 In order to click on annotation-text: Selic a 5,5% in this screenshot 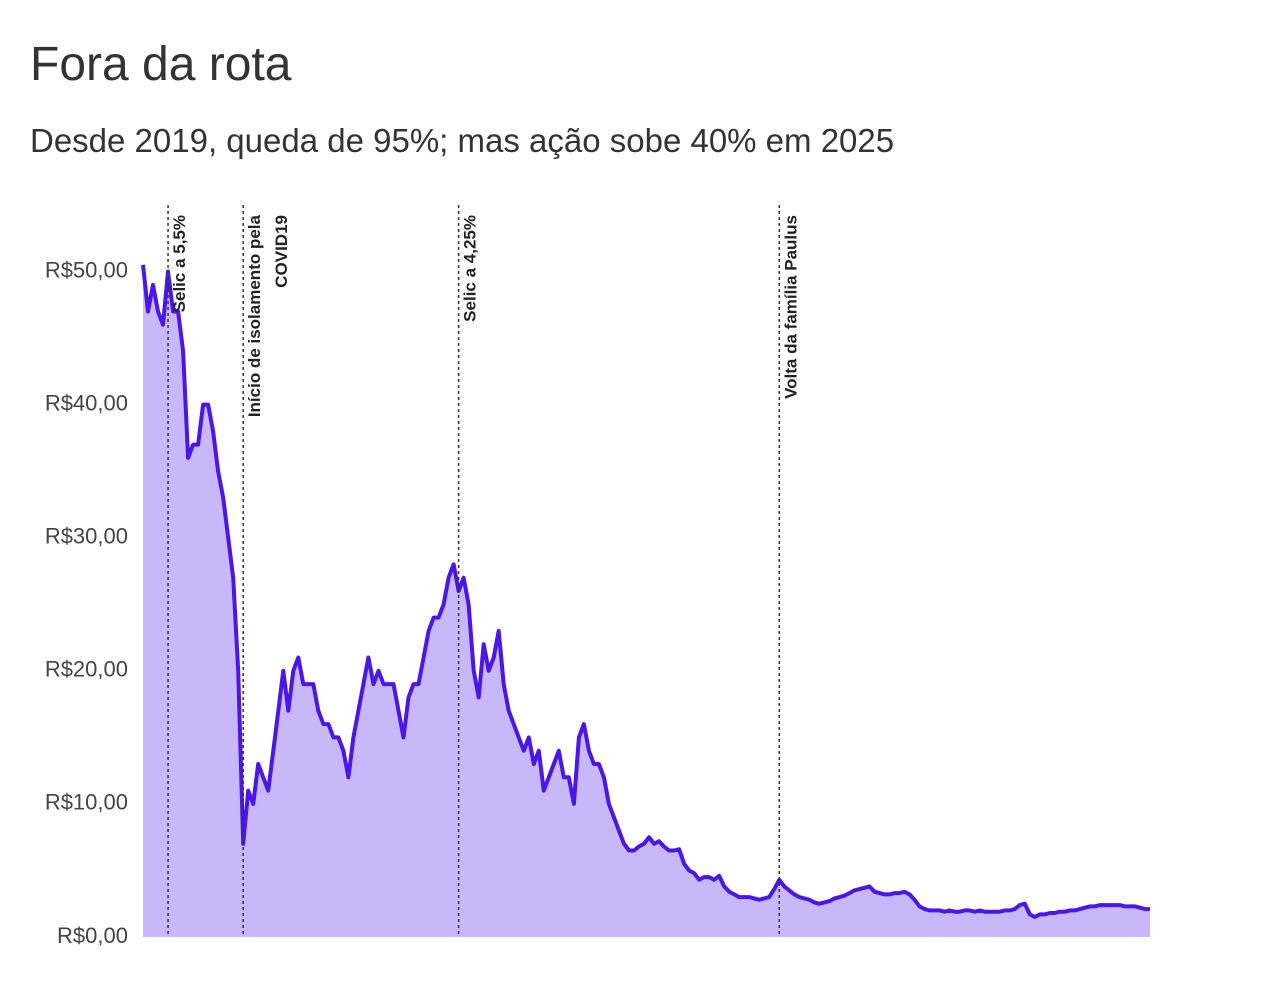, I will do `click(179, 263)`.